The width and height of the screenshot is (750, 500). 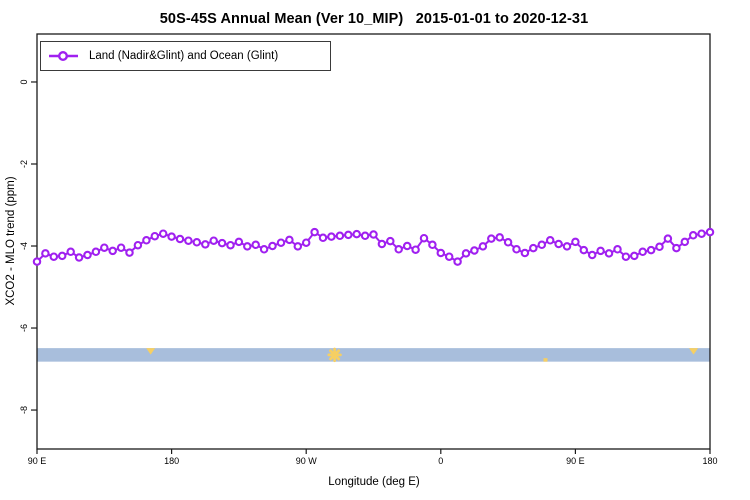 I want to click on y-tick-label: -6, so click(x=24, y=328).